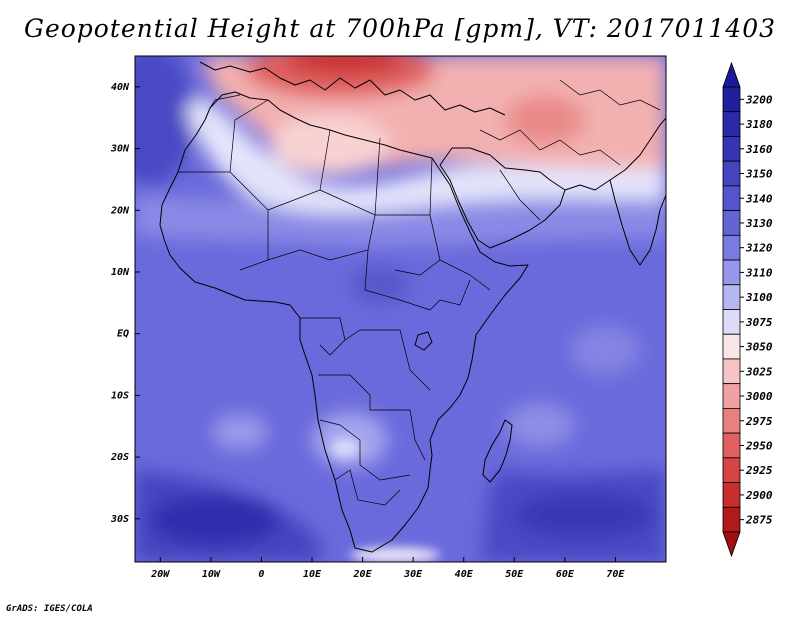  I want to click on lon-tick-label: 0, so click(261, 574).